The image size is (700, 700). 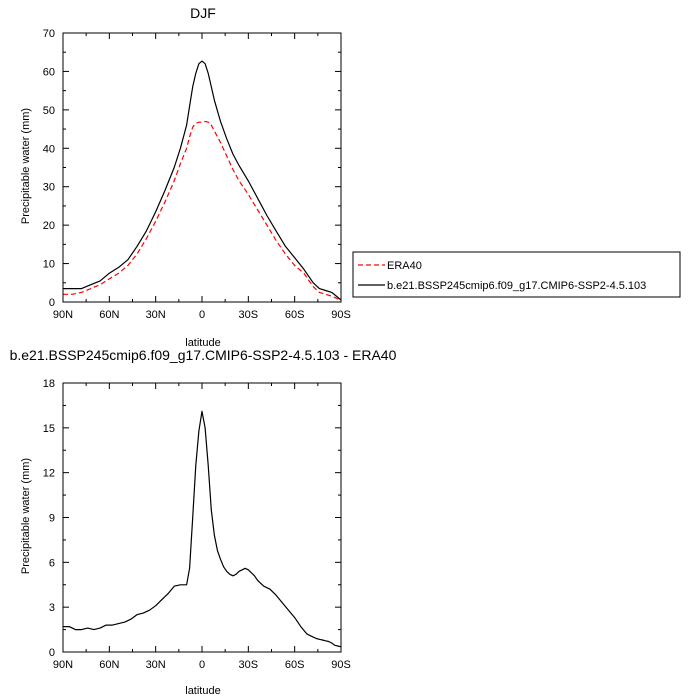 I want to click on chart1-x-tick-label: 30N, so click(x=156, y=665).